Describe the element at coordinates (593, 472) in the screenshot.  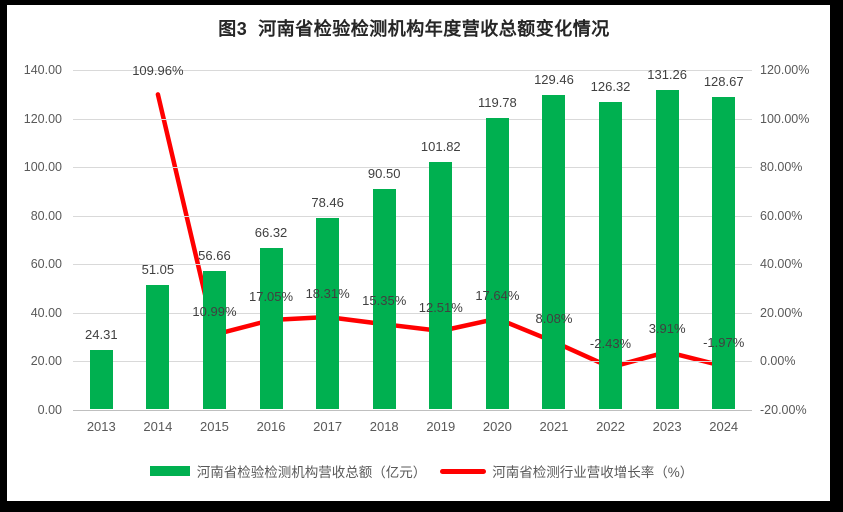
I see `legend-line-series-label: 河南省检测行业营收增长率（%）` at that location.